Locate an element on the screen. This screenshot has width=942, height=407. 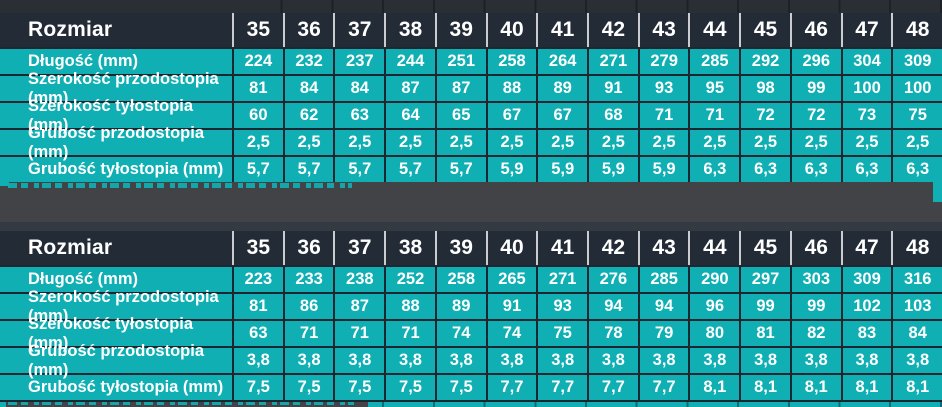
value-cell: 271 is located at coordinates (561, 279).